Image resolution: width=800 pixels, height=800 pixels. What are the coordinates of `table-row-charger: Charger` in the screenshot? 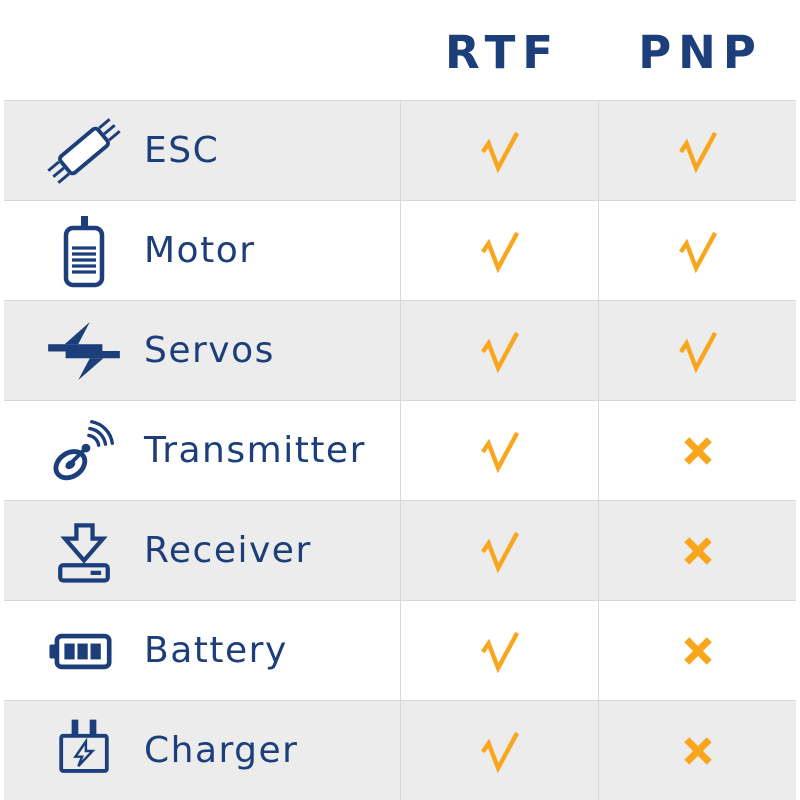 It's located at (400, 750).